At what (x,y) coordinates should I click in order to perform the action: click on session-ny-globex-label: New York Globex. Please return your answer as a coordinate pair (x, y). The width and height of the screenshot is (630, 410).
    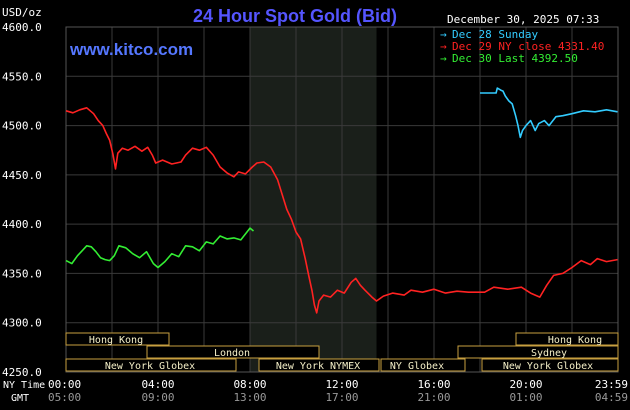
    Looking at the image, I should click on (150, 366).